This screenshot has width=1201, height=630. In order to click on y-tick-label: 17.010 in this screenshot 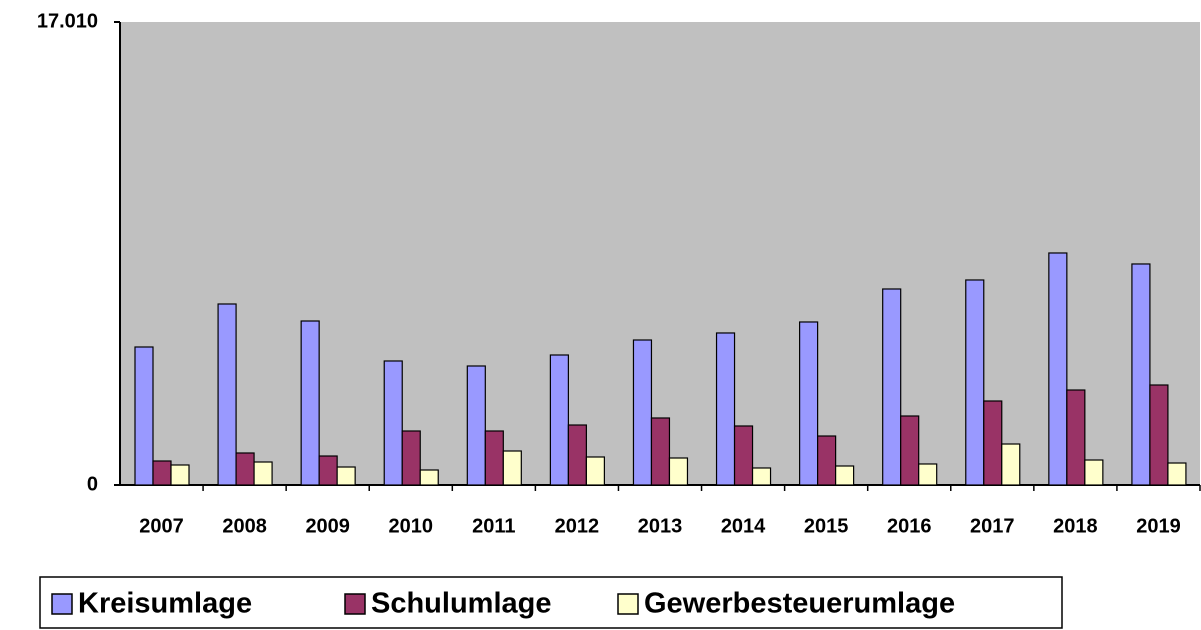, I will do `click(67, 21)`.